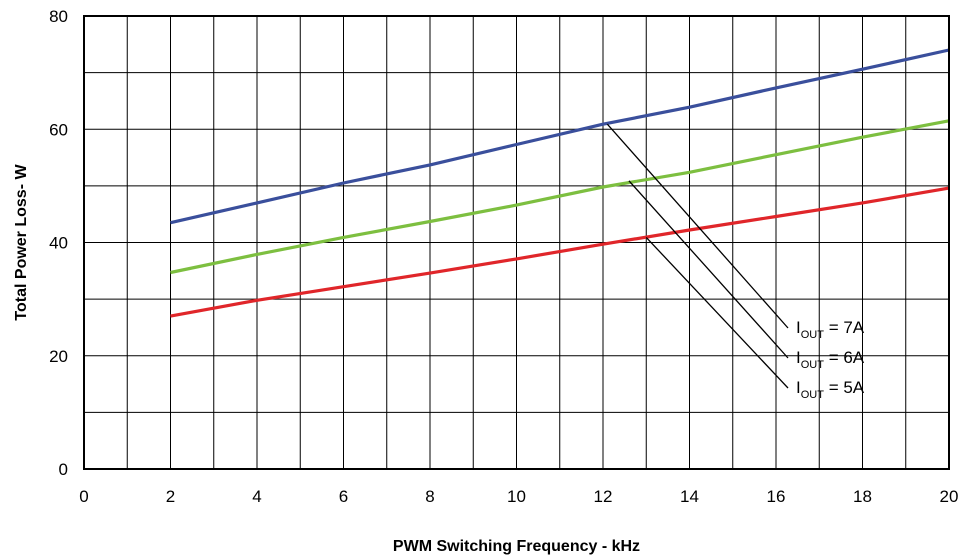 The image size is (967, 560). What do you see at coordinates (343, 496) in the screenshot?
I see `x-tick-label: 6` at bounding box center [343, 496].